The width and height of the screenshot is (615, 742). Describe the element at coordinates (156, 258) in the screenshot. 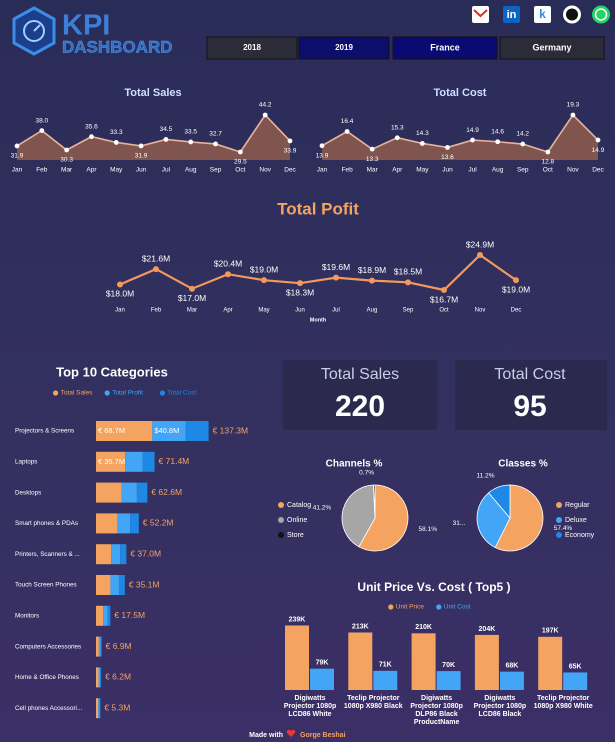

I see `data-label: $21.6M` at that location.